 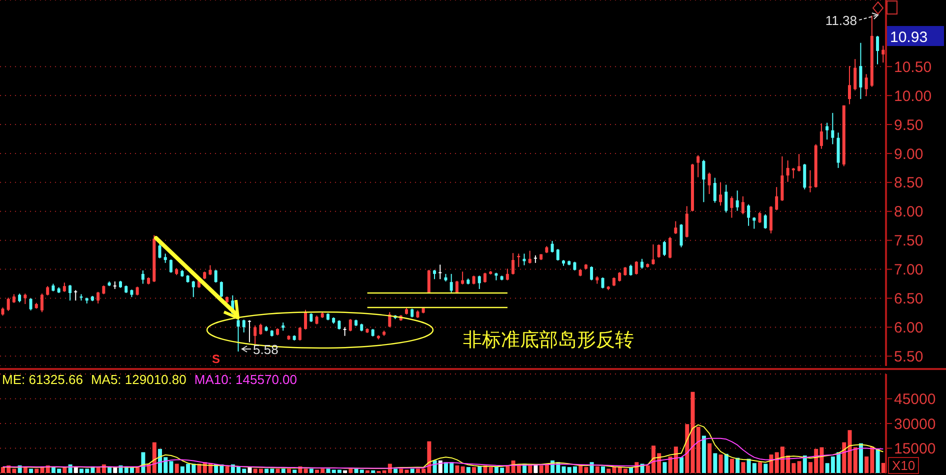 I want to click on y-tick-label: 7.50, so click(x=909, y=241).